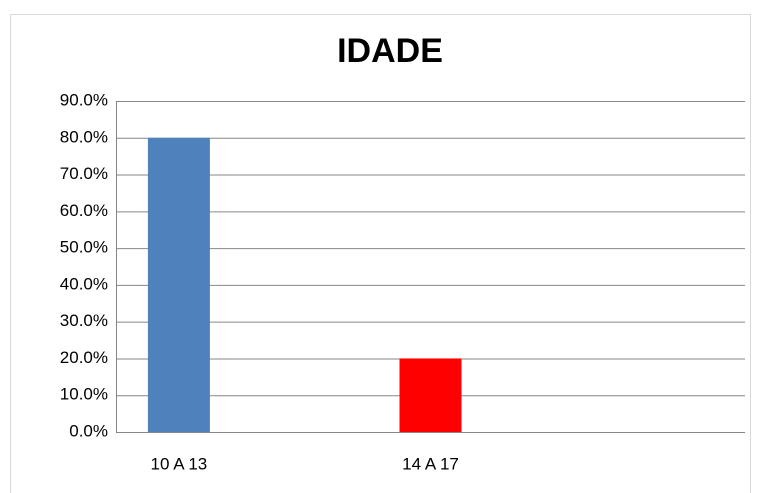  I want to click on x-tick-label: 14 A 17, so click(430, 463).